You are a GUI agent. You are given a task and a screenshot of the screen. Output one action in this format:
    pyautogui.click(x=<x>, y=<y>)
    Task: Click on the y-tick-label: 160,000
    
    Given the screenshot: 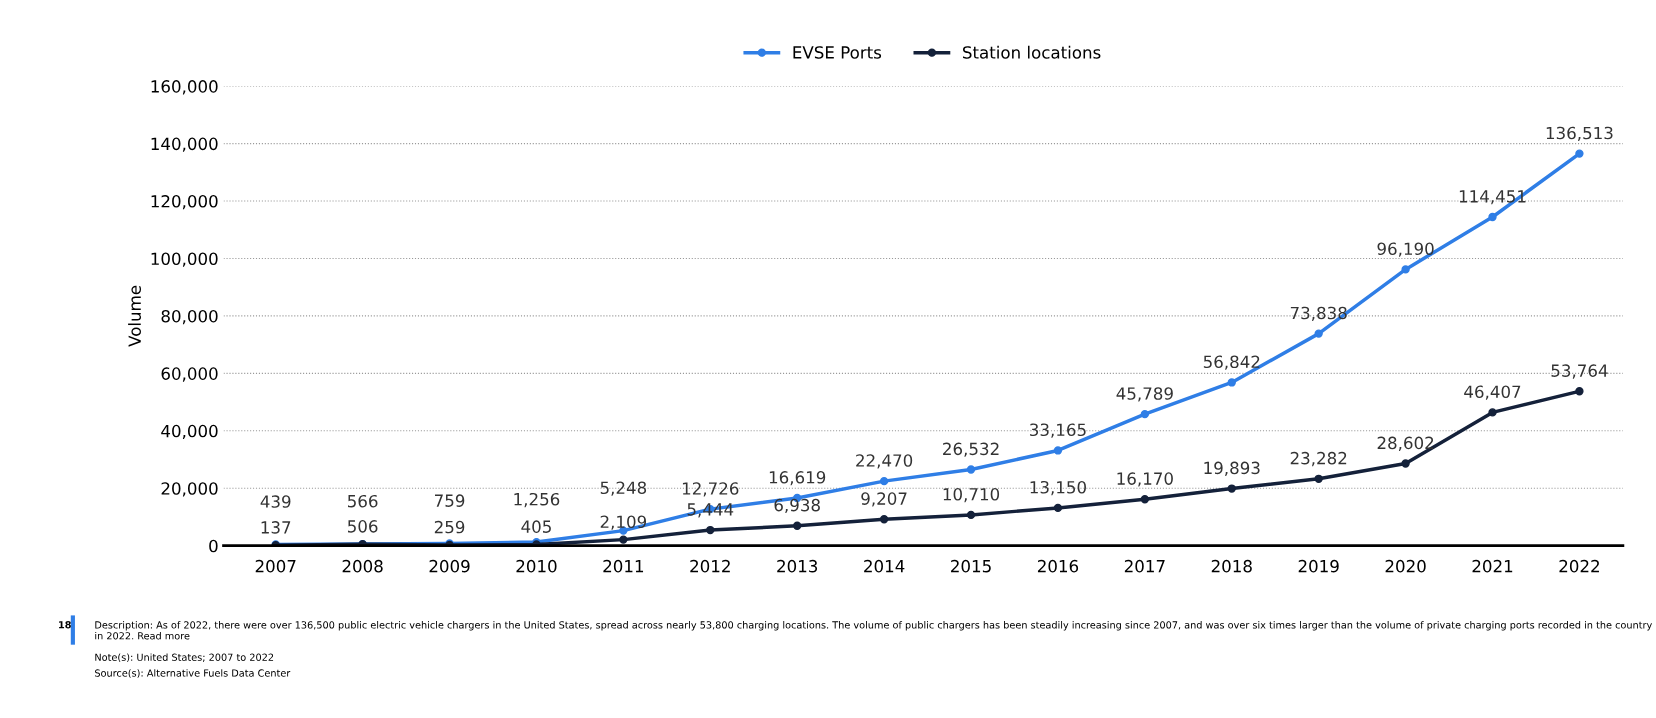 What is the action you would take?
    pyautogui.click(x=184, y=87)
    